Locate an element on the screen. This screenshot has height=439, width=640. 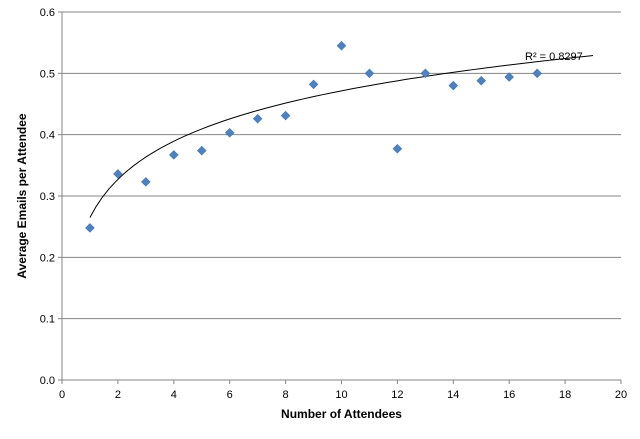
y-tick-labels: 0.0 0.1 0.2 0.3 0.4 0.5 0.6 is located at coordinates (47, 197).